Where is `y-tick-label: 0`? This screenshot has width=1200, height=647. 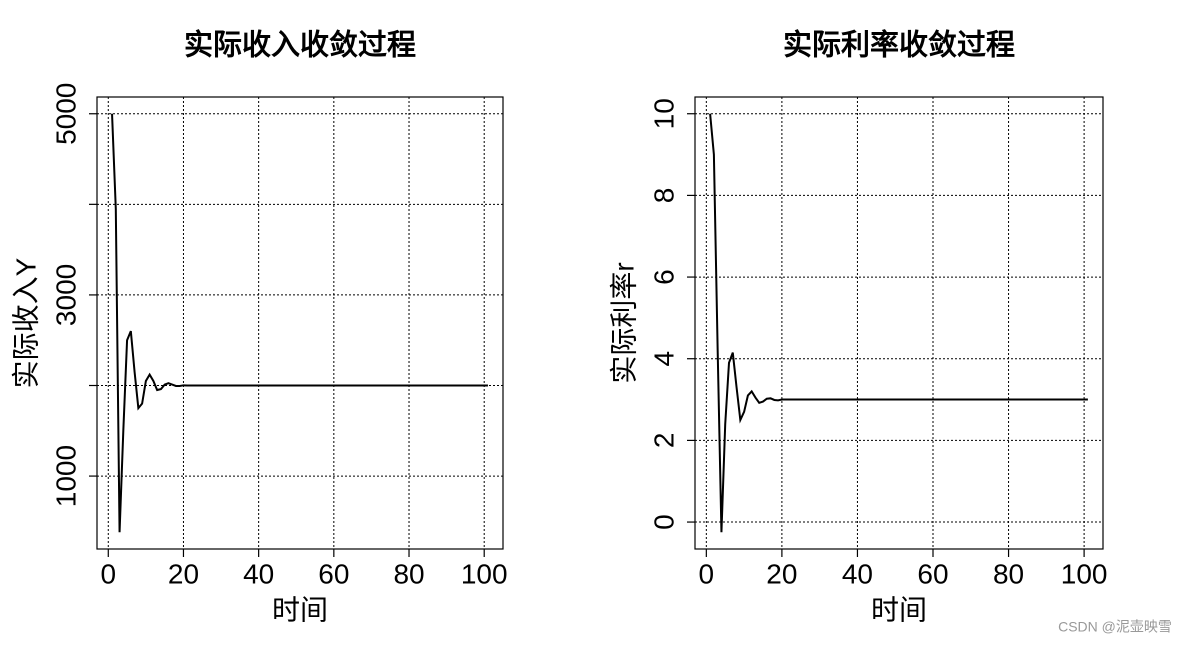
y-tick-label: 0 is located at coordinates (663, 522).